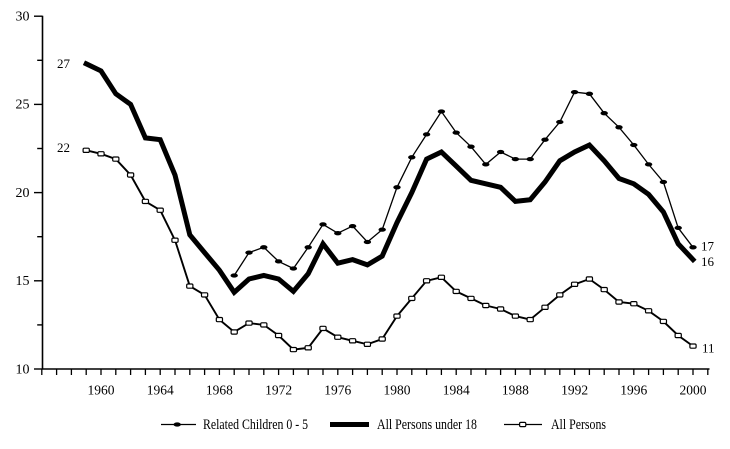 The height and width of the screenshot is (449, 730). I want to click on svg-text: 16, so click(708, 261).